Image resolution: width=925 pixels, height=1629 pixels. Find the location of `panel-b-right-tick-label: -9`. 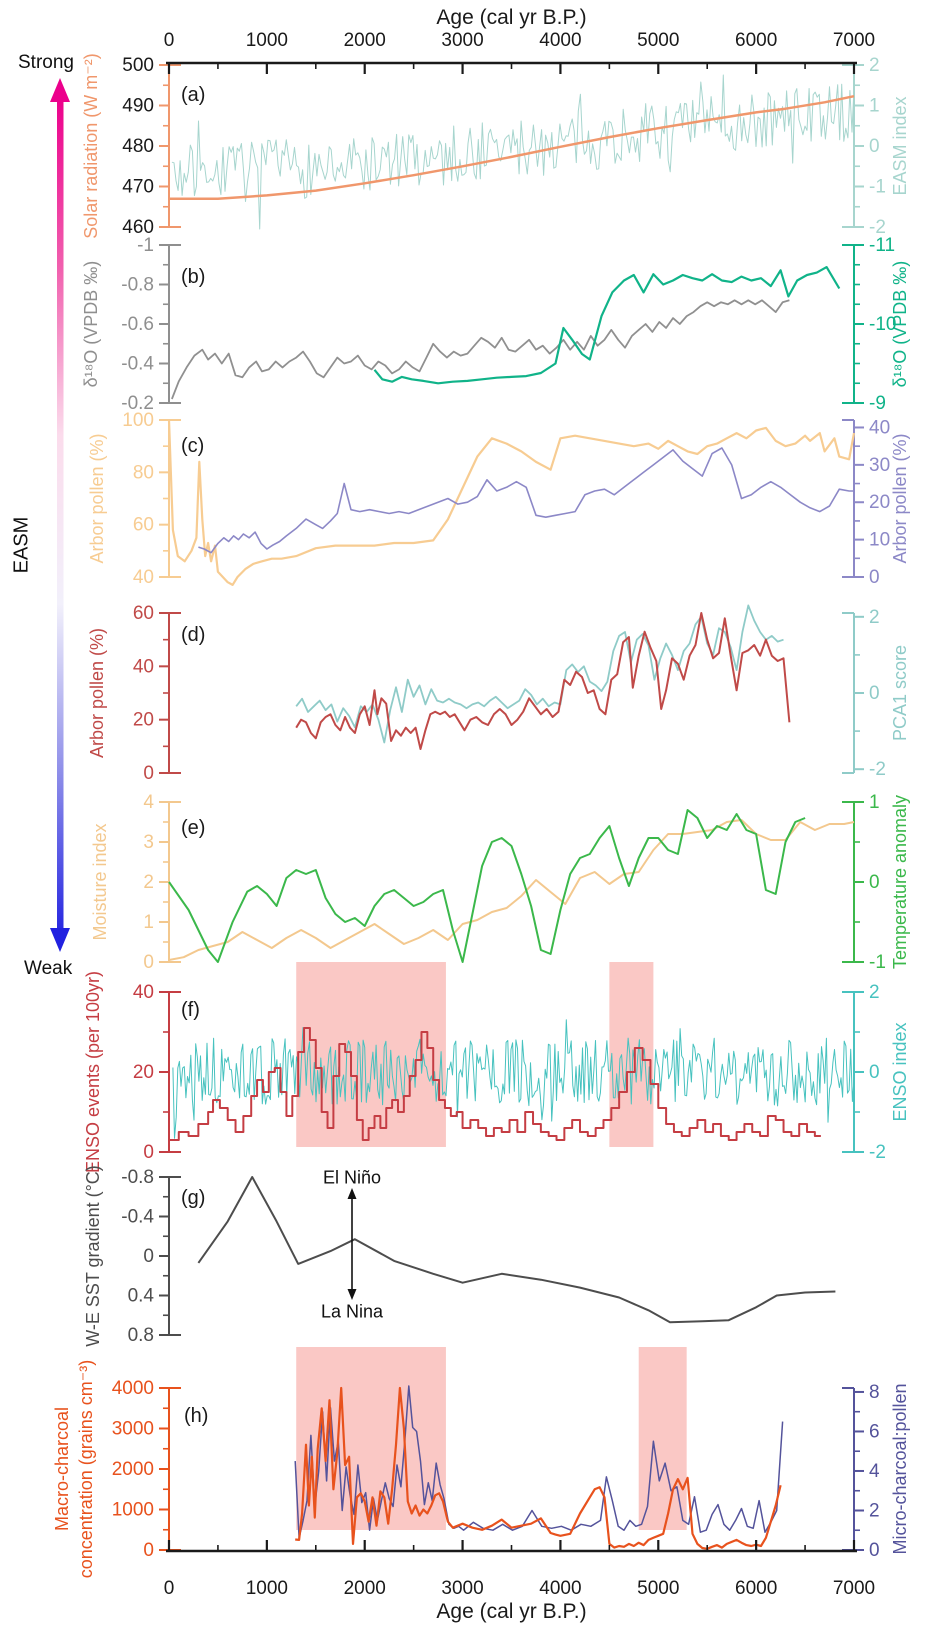

panel-b-right-tick-label: -9 is located at coordinates (877, 403).